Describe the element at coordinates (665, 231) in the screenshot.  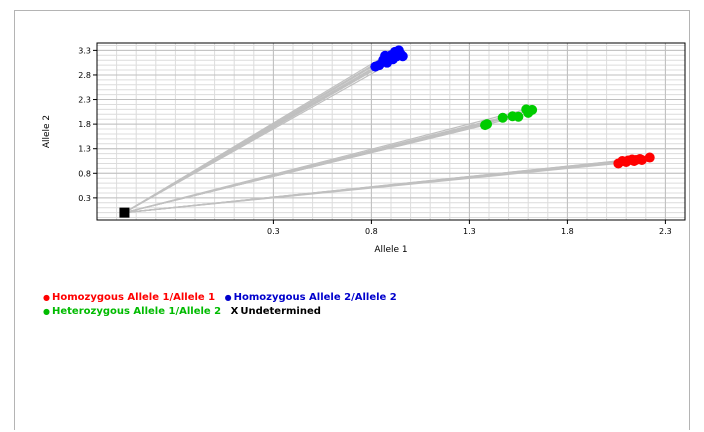
I see `x-tick-label: 2.3` at that location.